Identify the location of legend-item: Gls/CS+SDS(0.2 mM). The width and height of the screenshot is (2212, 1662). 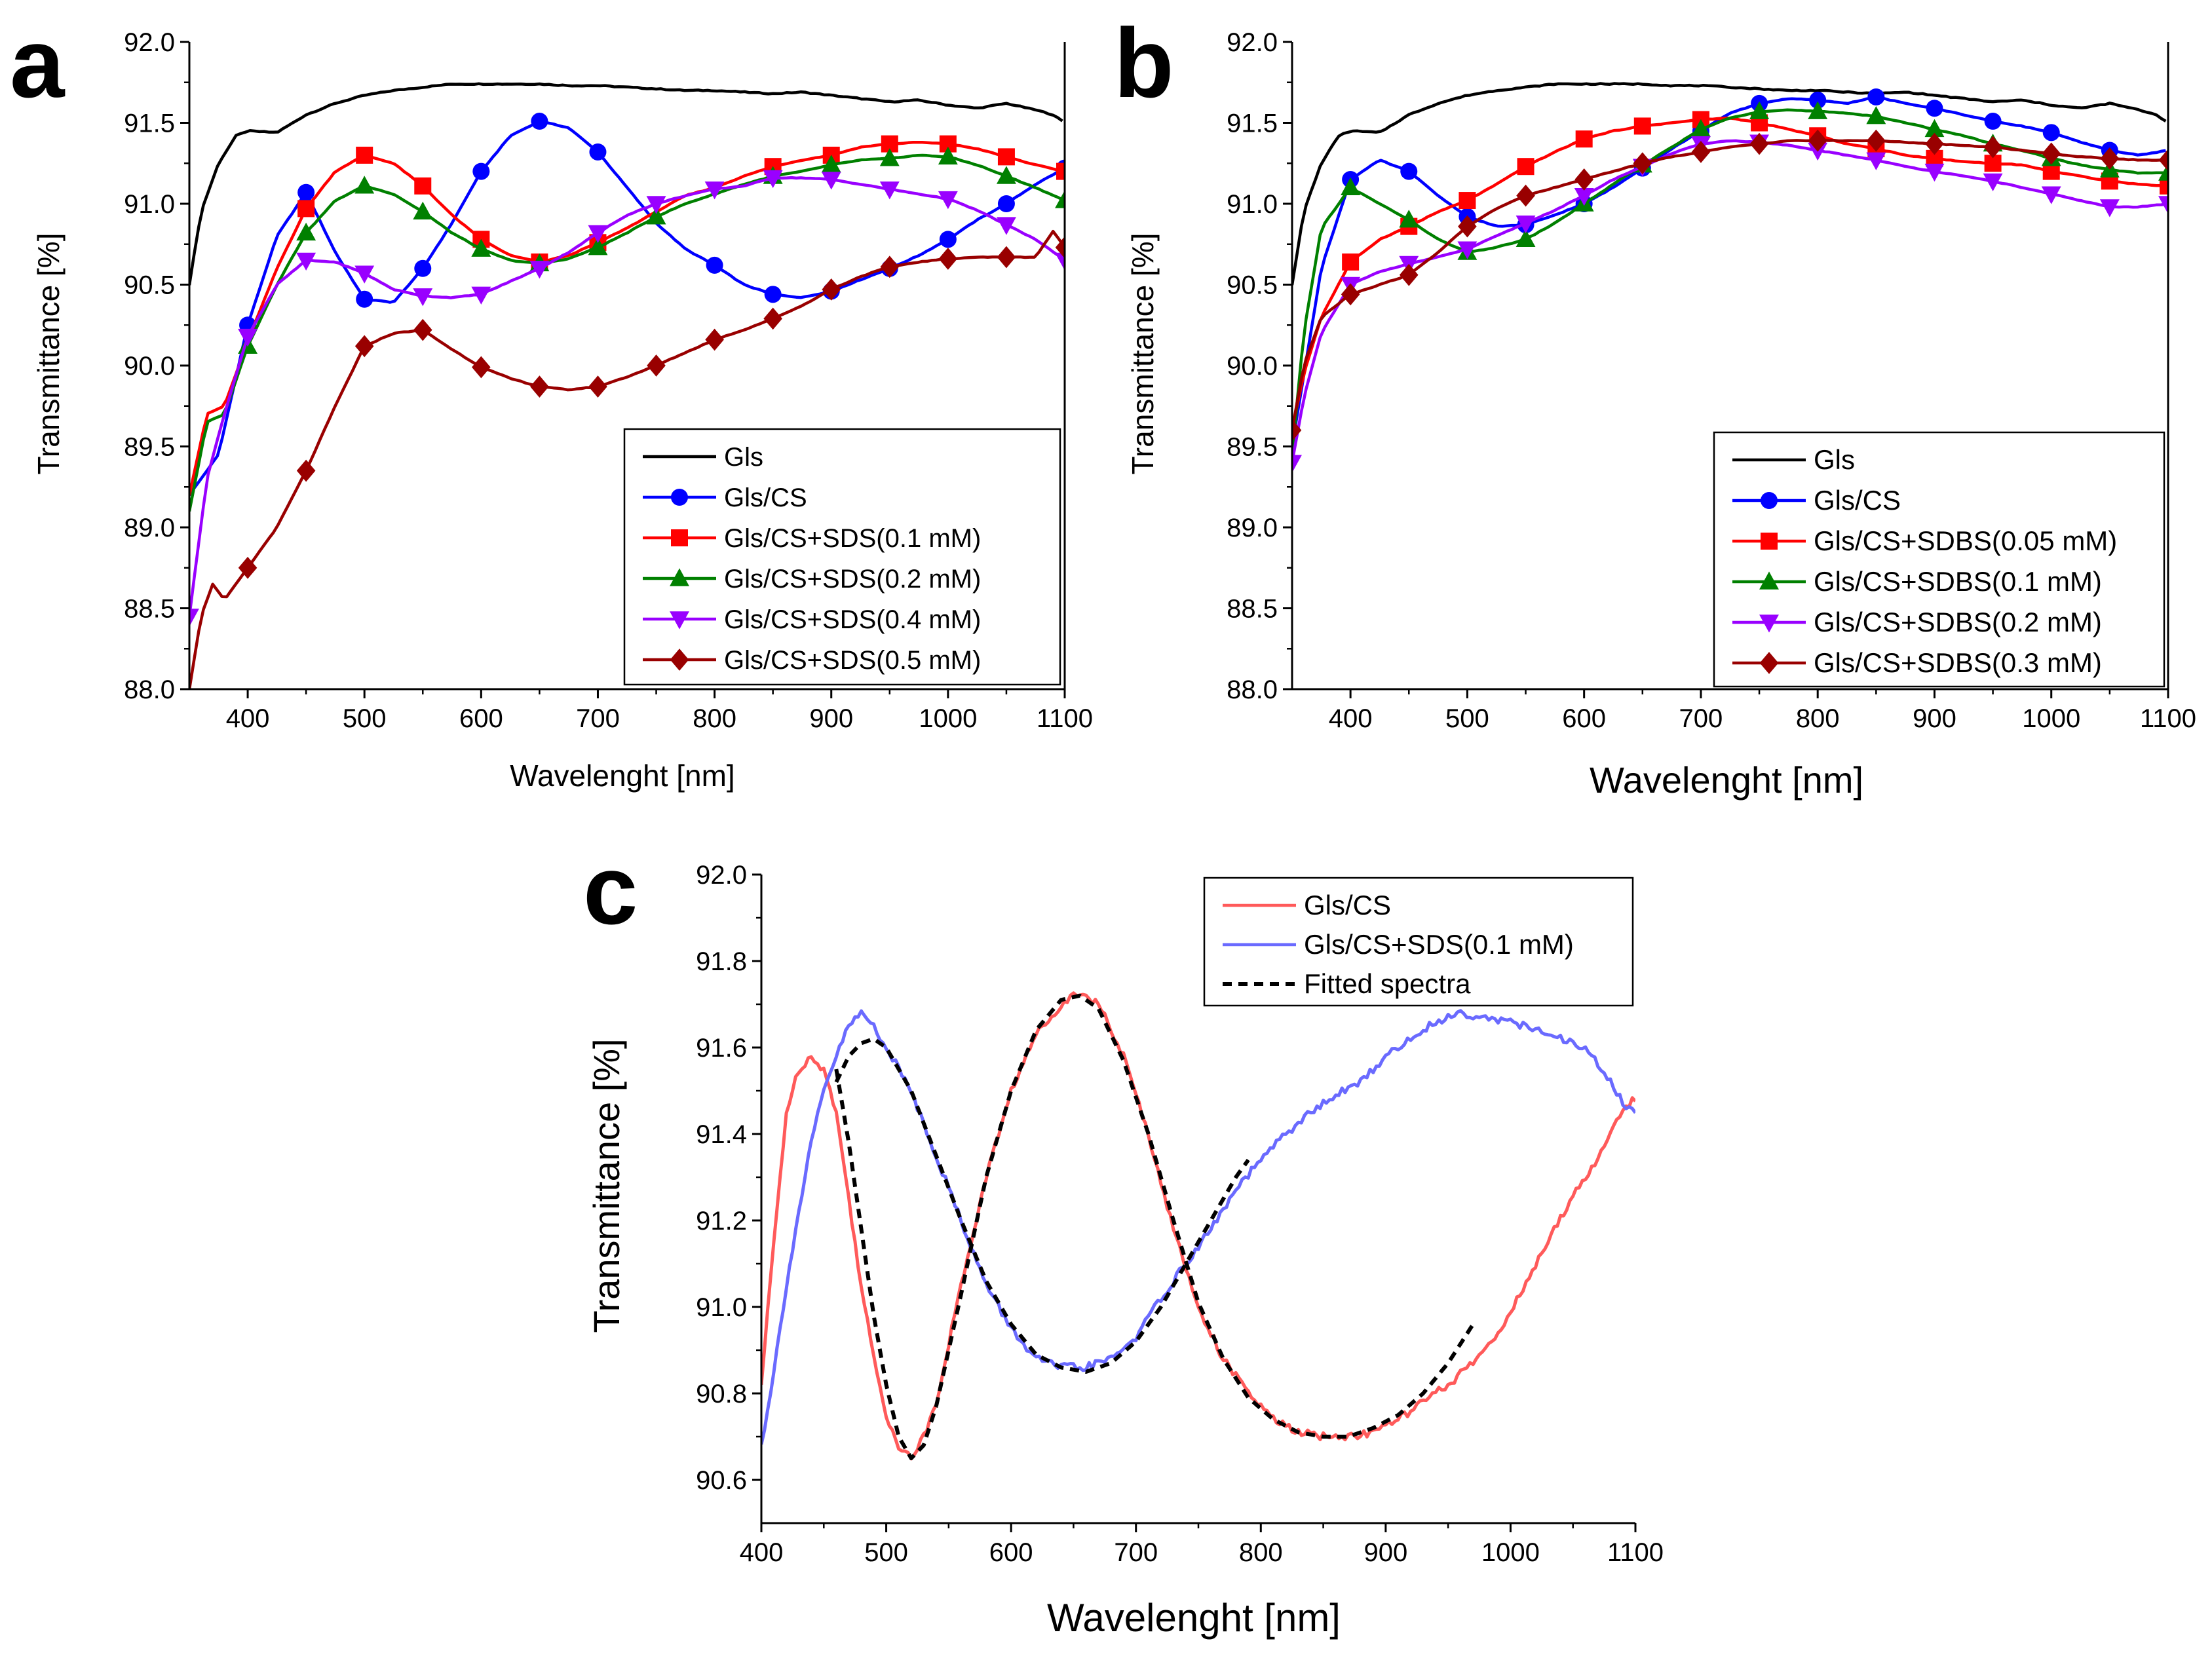
(812, 579).